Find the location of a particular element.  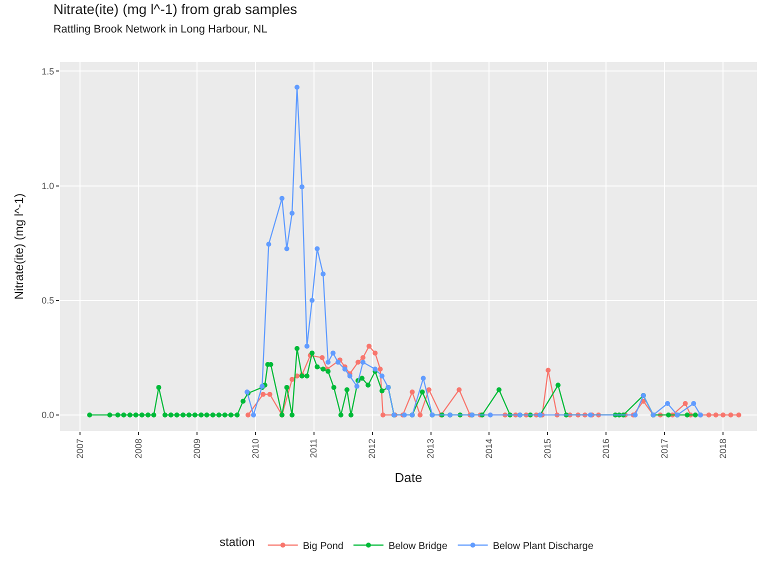

legend-title: station is located at coordinates (237, 542).